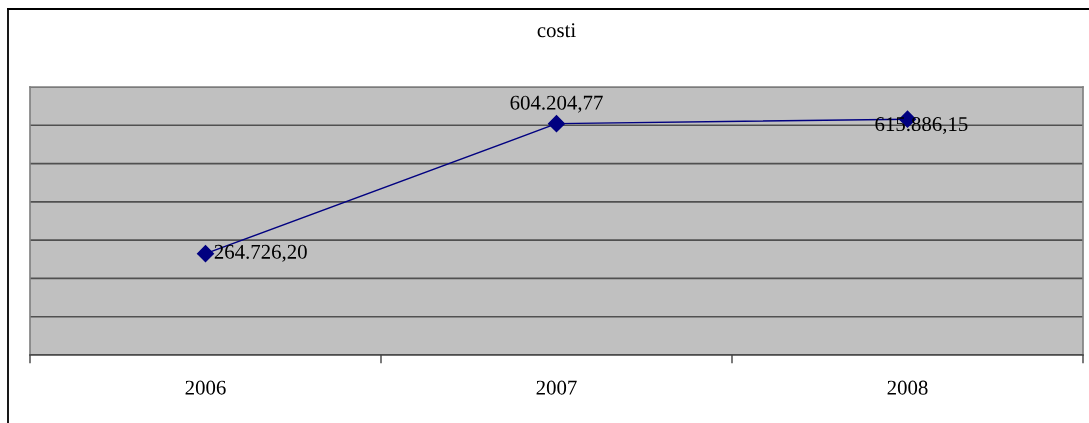 Image resolution: width=1089 pixels, height=423 pixels. I want to click on data-label: 604.204,77, so click(556, 104).